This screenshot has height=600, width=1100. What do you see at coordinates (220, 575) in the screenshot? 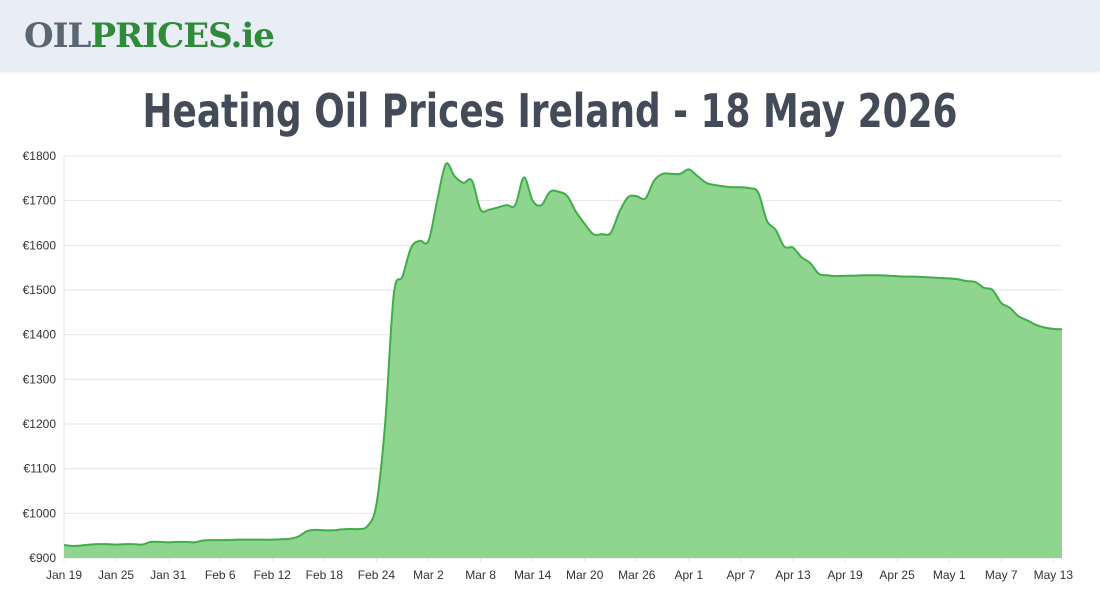
I see `x-tick-label: Feb 6` at bounding box center [220, 575].